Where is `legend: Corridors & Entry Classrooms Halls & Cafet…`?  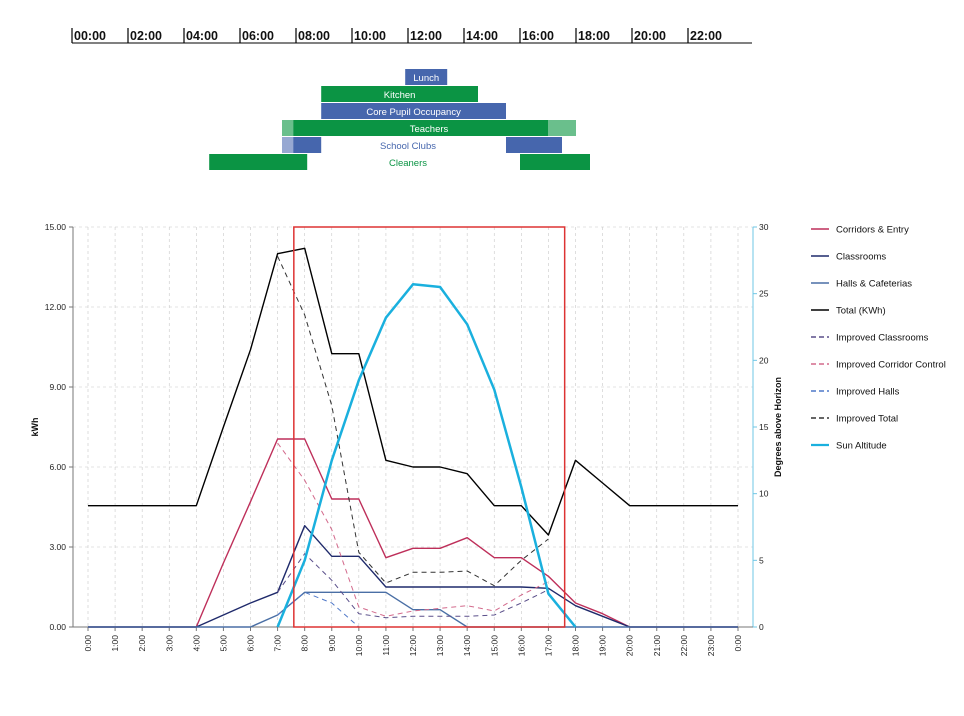 legend: Corridors & Entry Classrooms Halls & Cafet… is located at coordinates (878, 338).